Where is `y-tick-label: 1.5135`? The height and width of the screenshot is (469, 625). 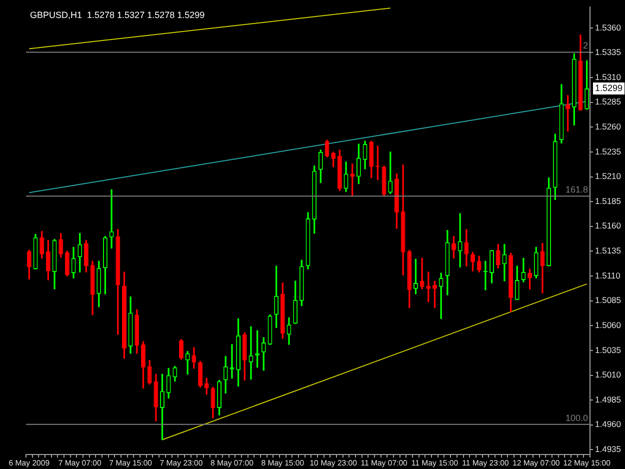 y-tick-label: 1.5135 is located at coordinates (608, 251).